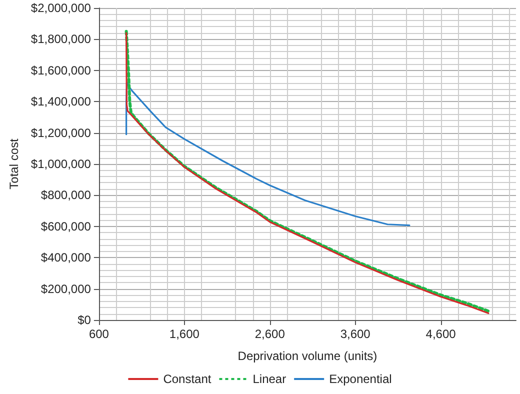 Image resolution: width=520 pixels, height=394 pixels. I want to click on y-tick-label: $1,600,000, so click(61, 70).